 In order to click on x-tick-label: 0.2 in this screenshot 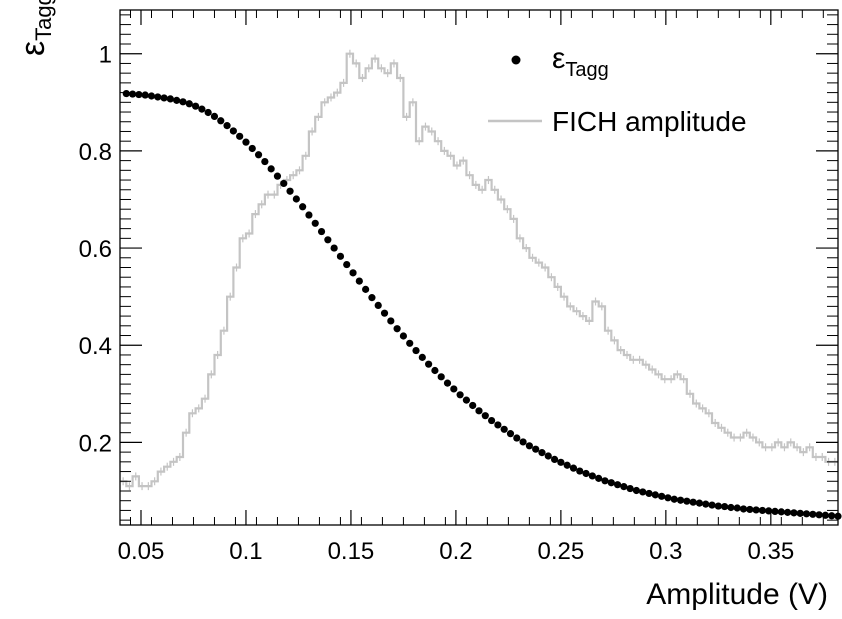, I will do `click(455, 551)`.